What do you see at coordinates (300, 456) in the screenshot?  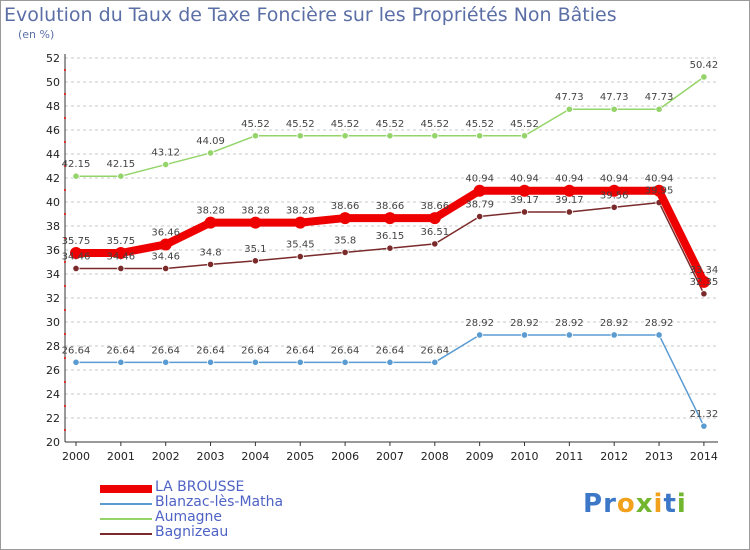 I see `x-tick-label: 2005` at bounding box center [300, 456].